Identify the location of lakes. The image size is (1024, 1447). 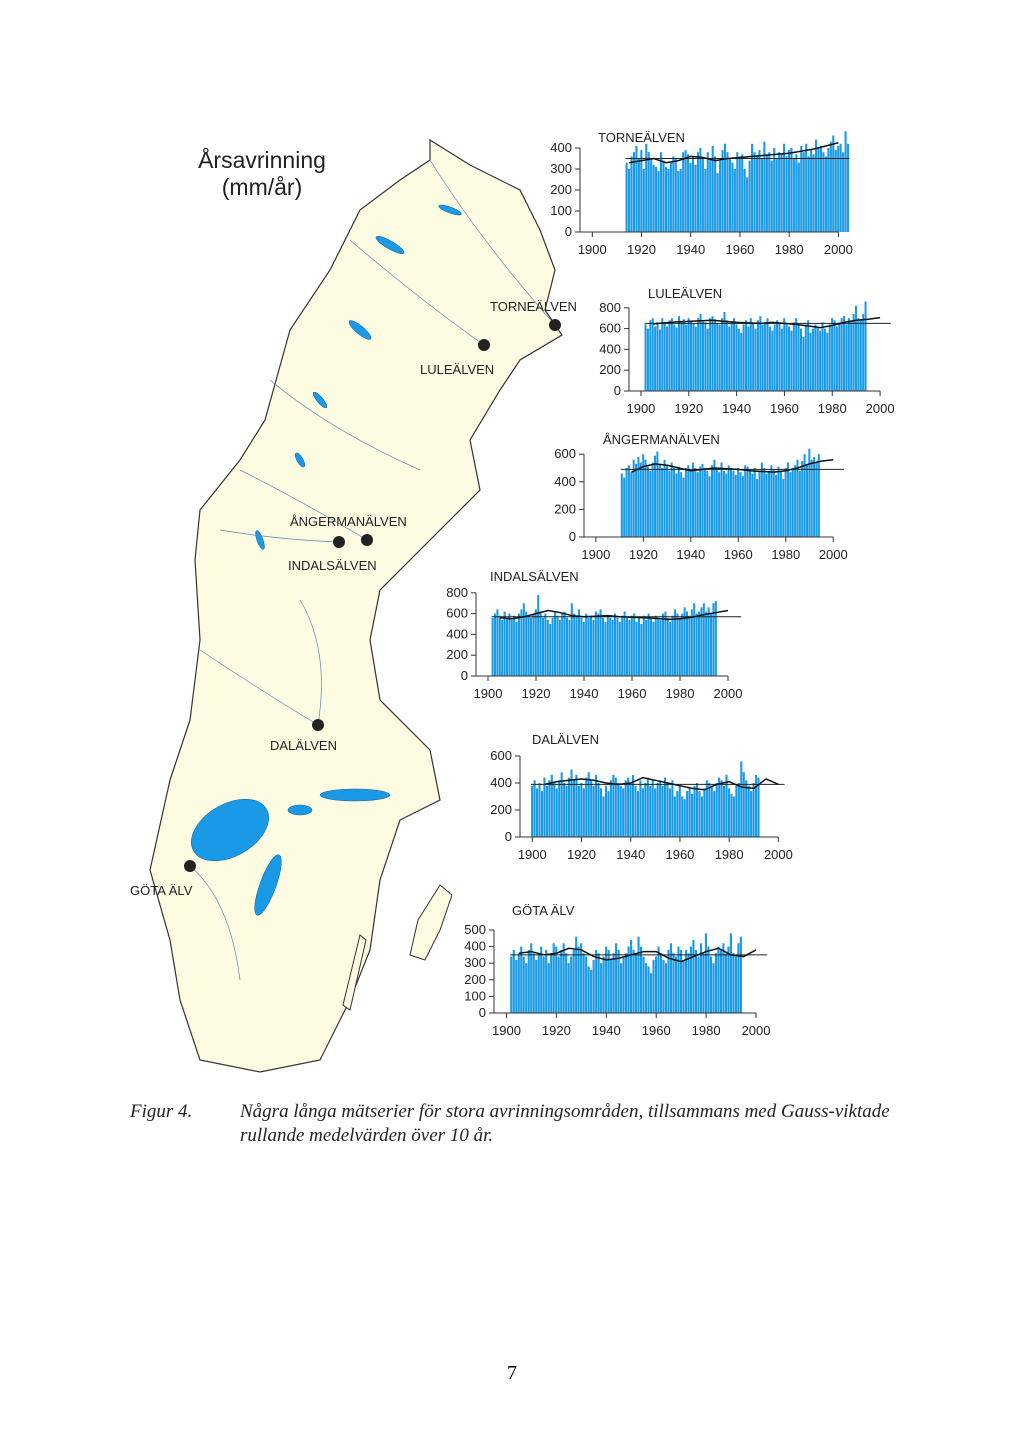
(326, 560).